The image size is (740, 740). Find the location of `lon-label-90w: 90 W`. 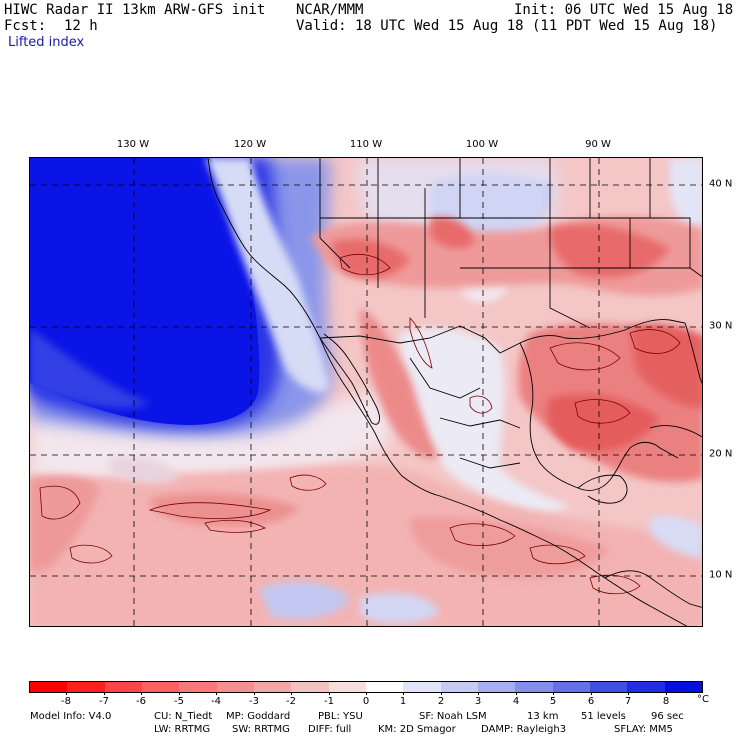

lon-label-90w: 90 W is located at coordinates (598, 144).